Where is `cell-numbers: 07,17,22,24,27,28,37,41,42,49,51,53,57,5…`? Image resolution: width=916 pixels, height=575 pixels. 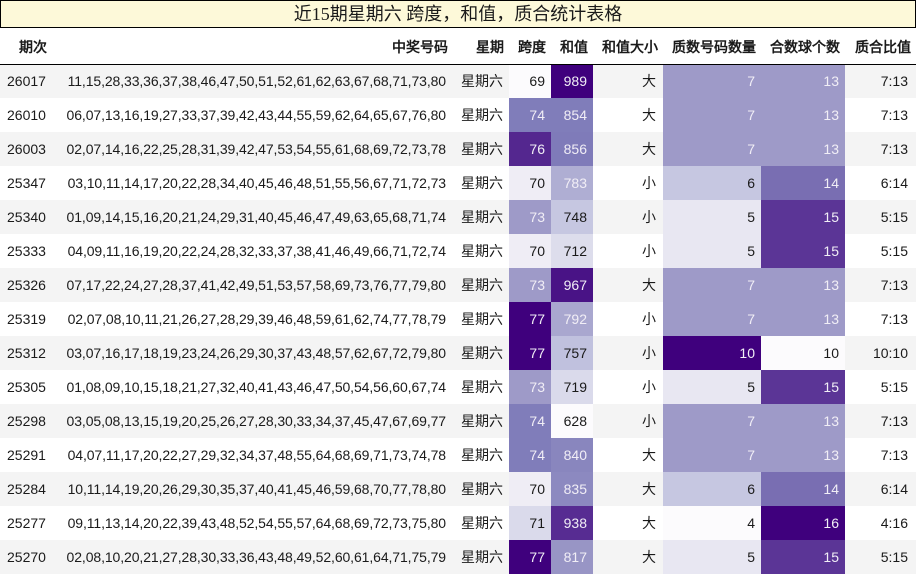
cell-numbers: 07,17,22,24,27,28,37,41,42,49,51,53,57,5… is located at coordinates (256, 285).